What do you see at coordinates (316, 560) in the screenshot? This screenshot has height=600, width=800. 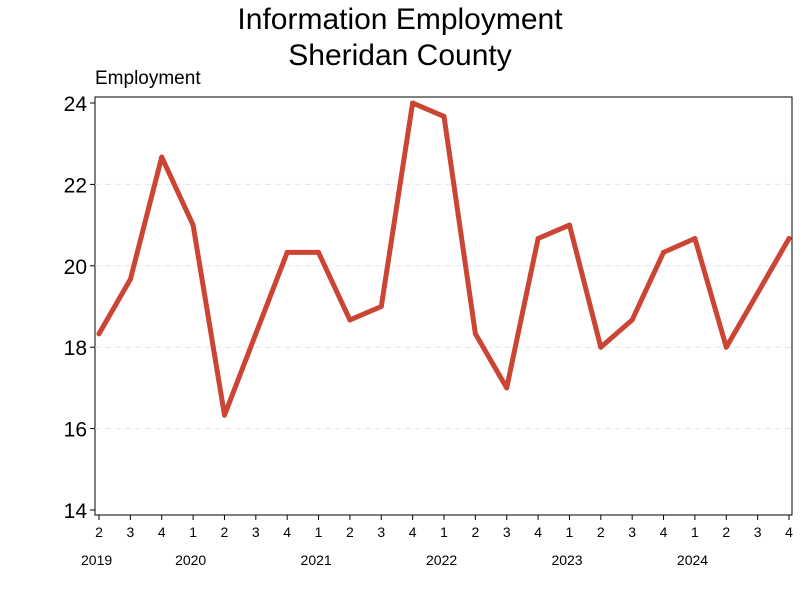 I see `year-label: 2021` at bounding box center [316, 560].